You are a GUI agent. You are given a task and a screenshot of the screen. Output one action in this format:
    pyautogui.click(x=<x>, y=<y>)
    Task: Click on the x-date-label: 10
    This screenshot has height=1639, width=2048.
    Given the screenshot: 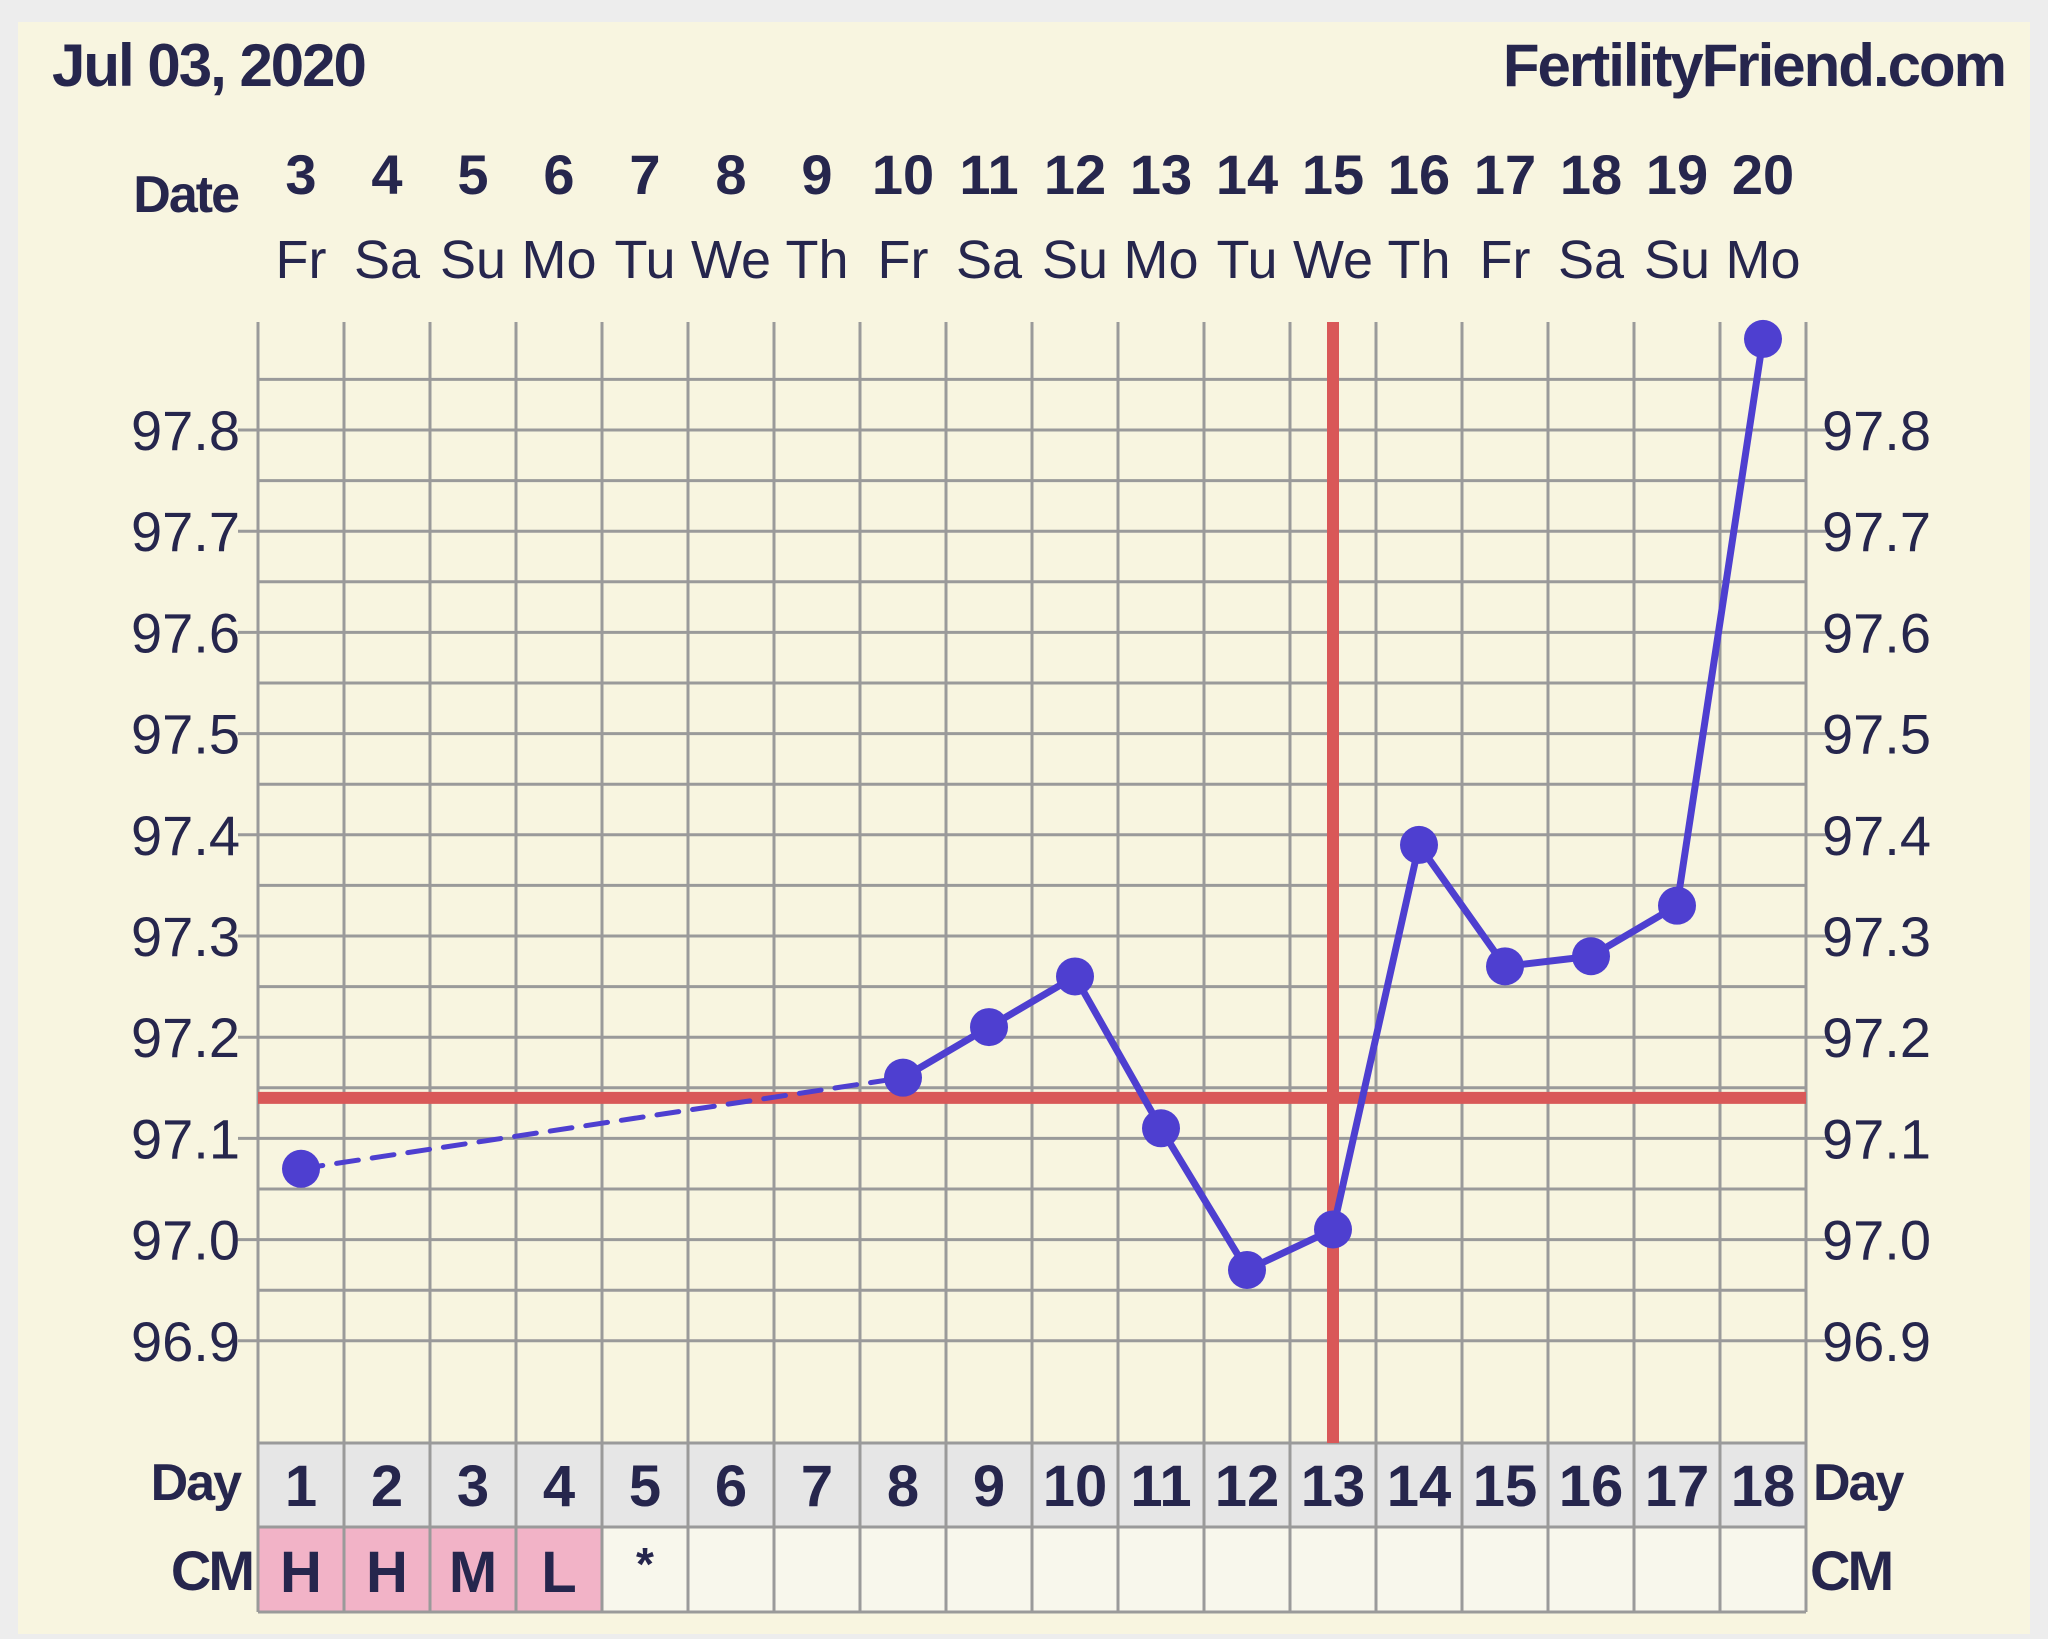 What is the action you would take?
    pyautogui.click(x=903, y=174)
    